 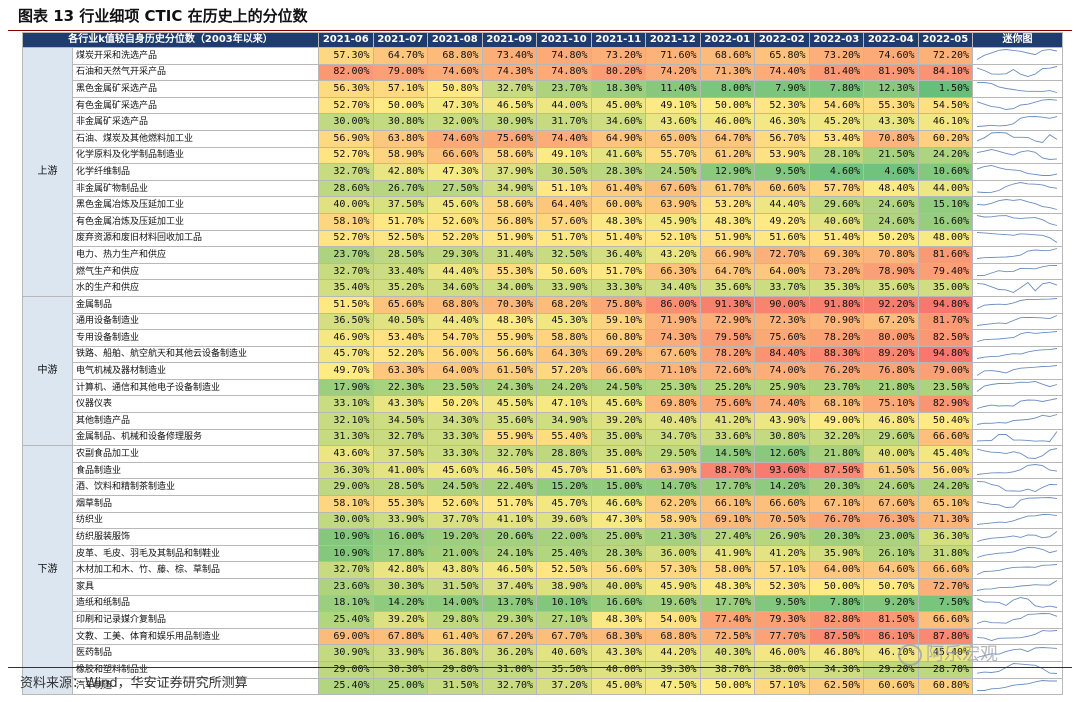 I want to click on value-cell: 7.80%, so click(x=836, y=603).